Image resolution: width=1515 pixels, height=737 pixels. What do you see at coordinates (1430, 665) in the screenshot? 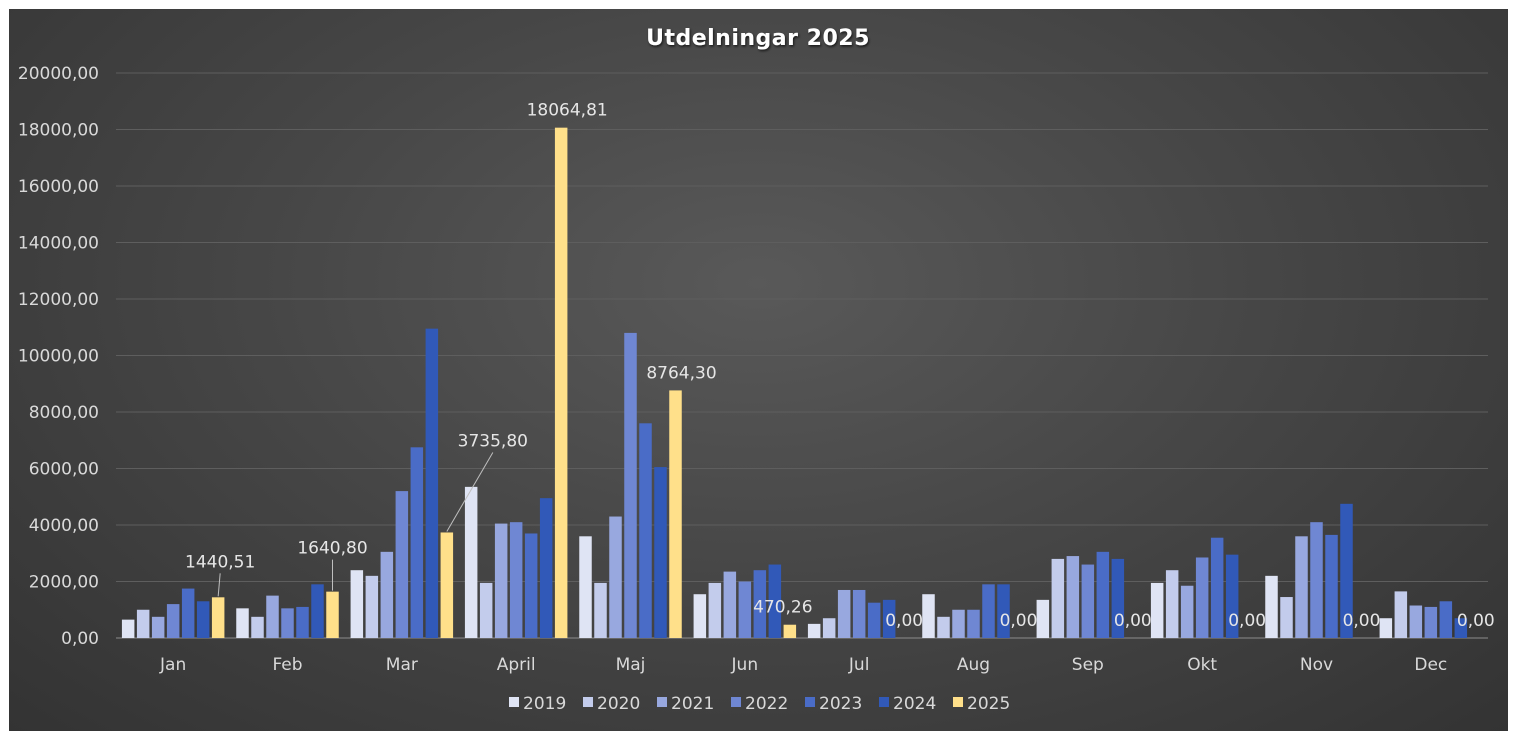
I see `x-tick-label: Dec` at bounding box center [1430, 665].